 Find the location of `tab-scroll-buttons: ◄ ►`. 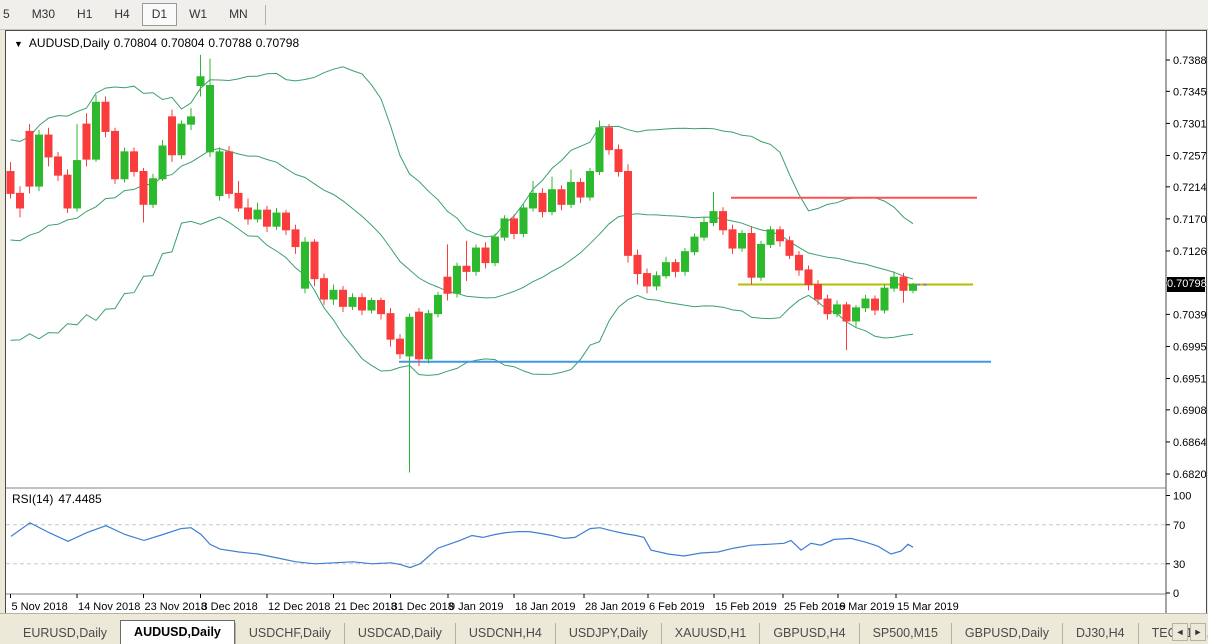

tab-scroll-buttons: ◄ ► is located at coordinates (1188, 632).